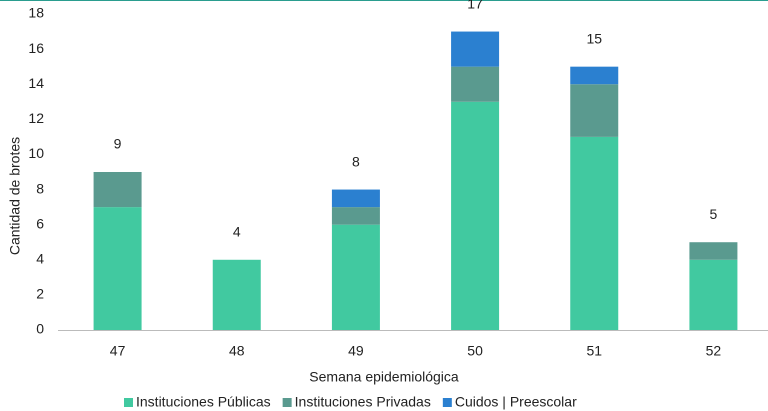 The height and width of the screenshot is (411, 768). Describe the element at coordinates (384, 377) in the screenshot. I see `x-axis-title: Semana epidemiológica` at that location.